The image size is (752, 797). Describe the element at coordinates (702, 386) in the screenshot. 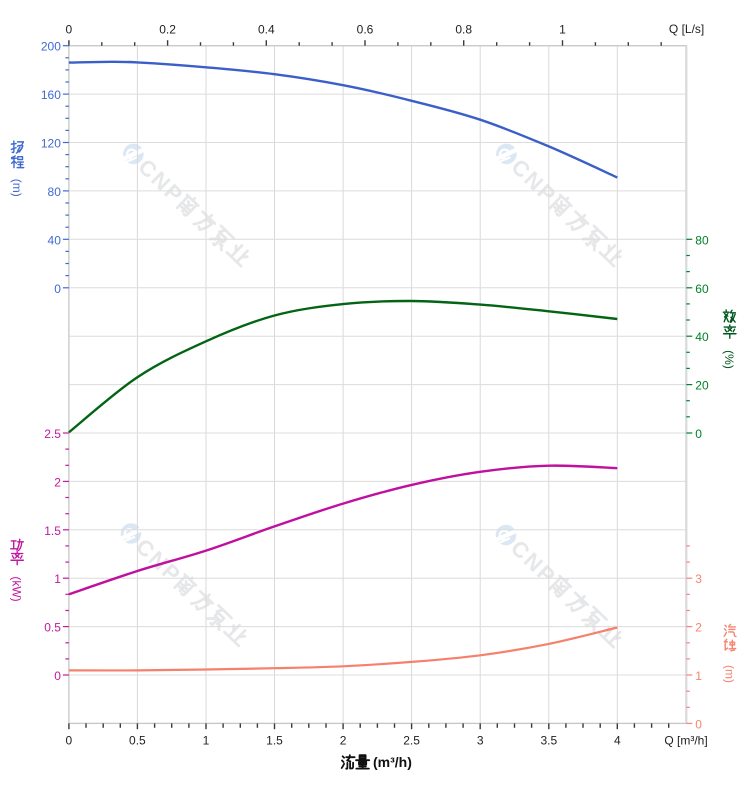

I see `svg-text: 20` at that location.